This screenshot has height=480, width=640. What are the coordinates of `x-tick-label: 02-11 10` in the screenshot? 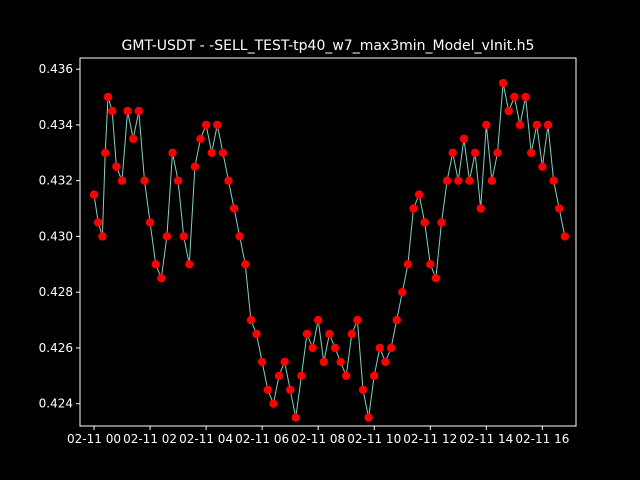 It's located at (374, 439).